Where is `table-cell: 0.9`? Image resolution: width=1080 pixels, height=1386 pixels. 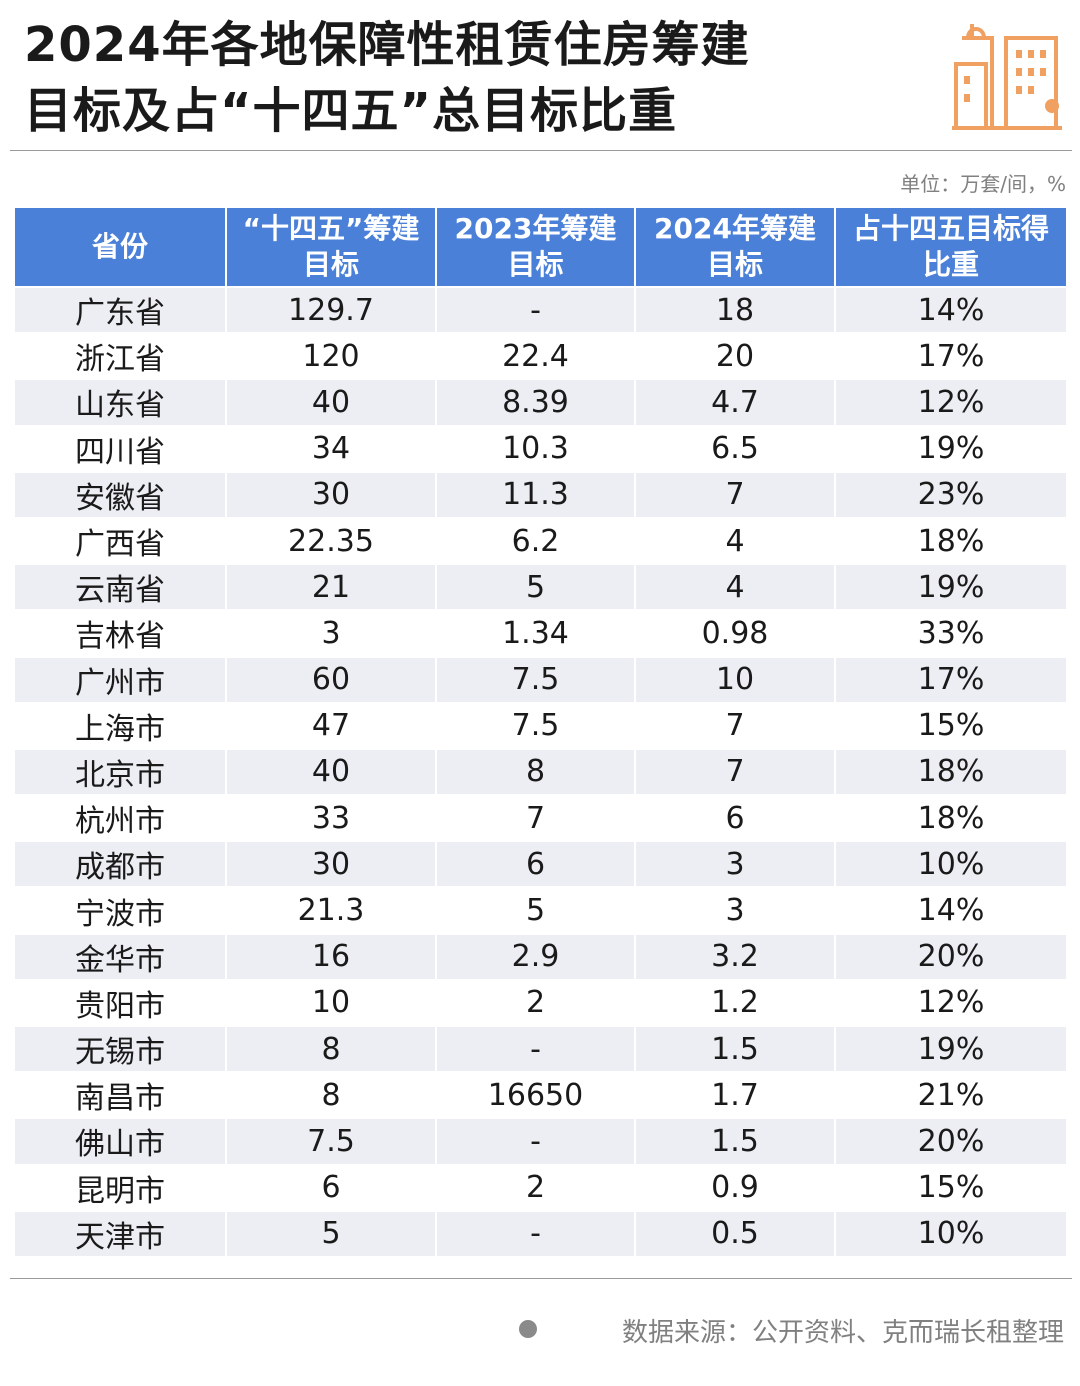 table-cell: 0.9 is located at coordinates (735, 1188).